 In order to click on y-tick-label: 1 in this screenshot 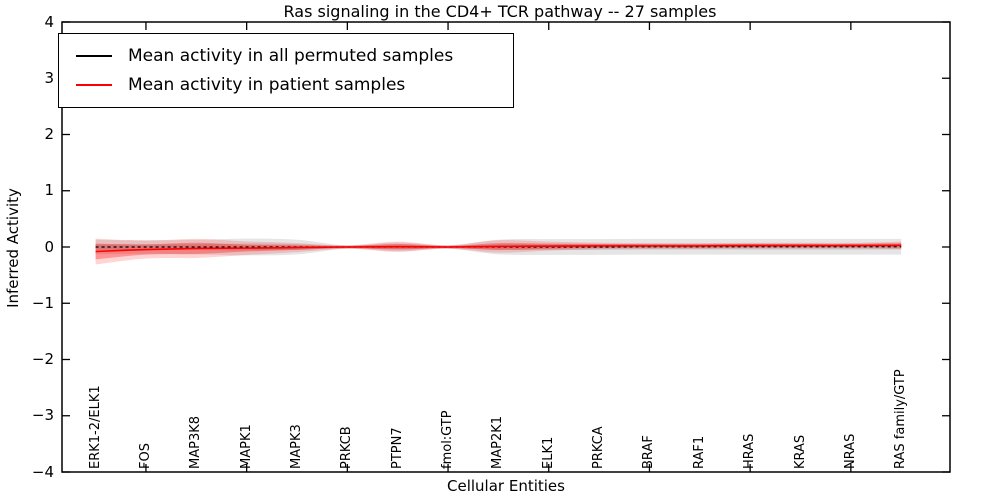, I will do `click(49, 190)`.